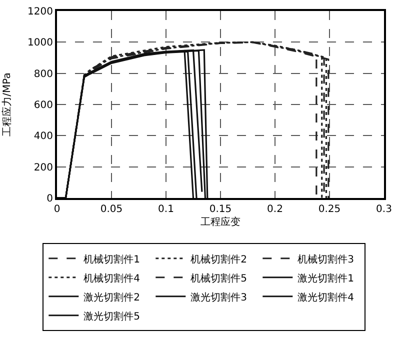  Describe the element at coordinates (219, 259) in the screenshot. I see `legend-label: 机械切割件2` at that location.